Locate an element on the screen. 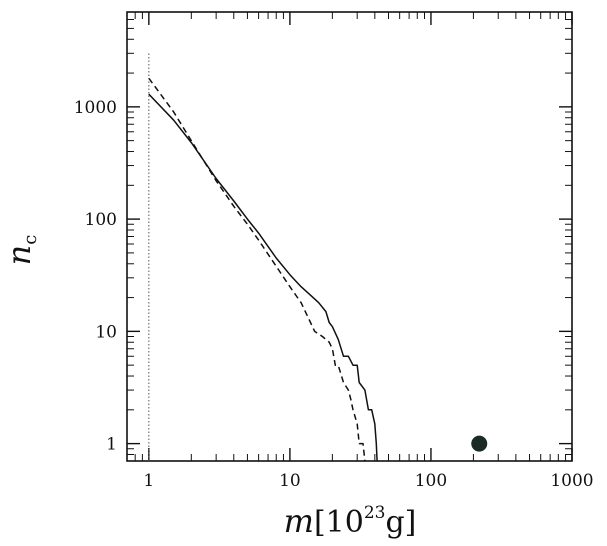 The width and height of the screenshot is (607, 546). y-tick-labels: 1 10 100 1000 is located at coordinates (95, 276).